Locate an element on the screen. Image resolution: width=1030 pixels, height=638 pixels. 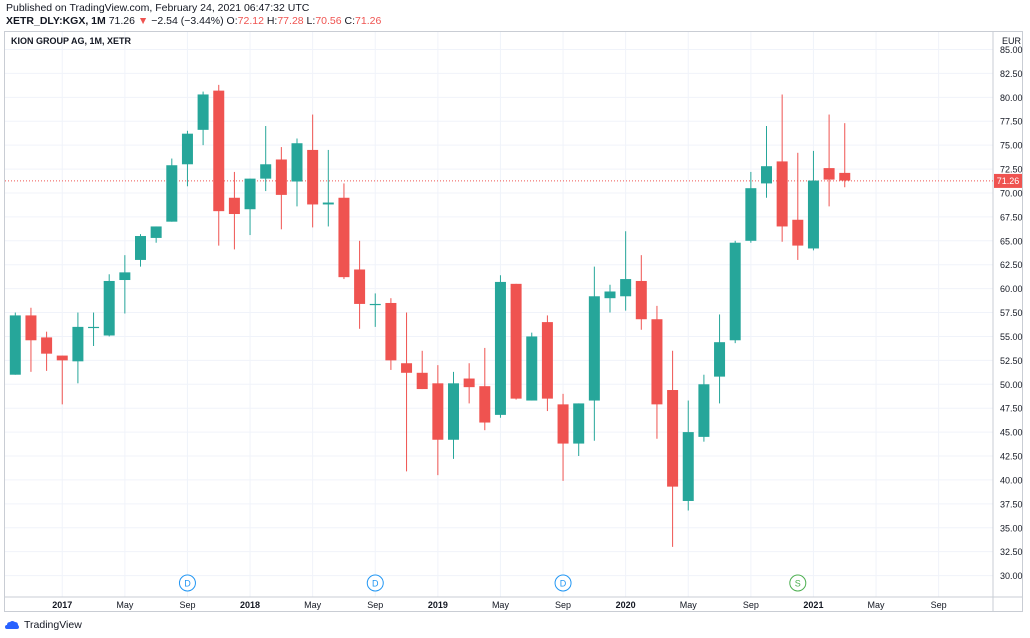
currency-label: EUR is located at coordinates (1012, 41).